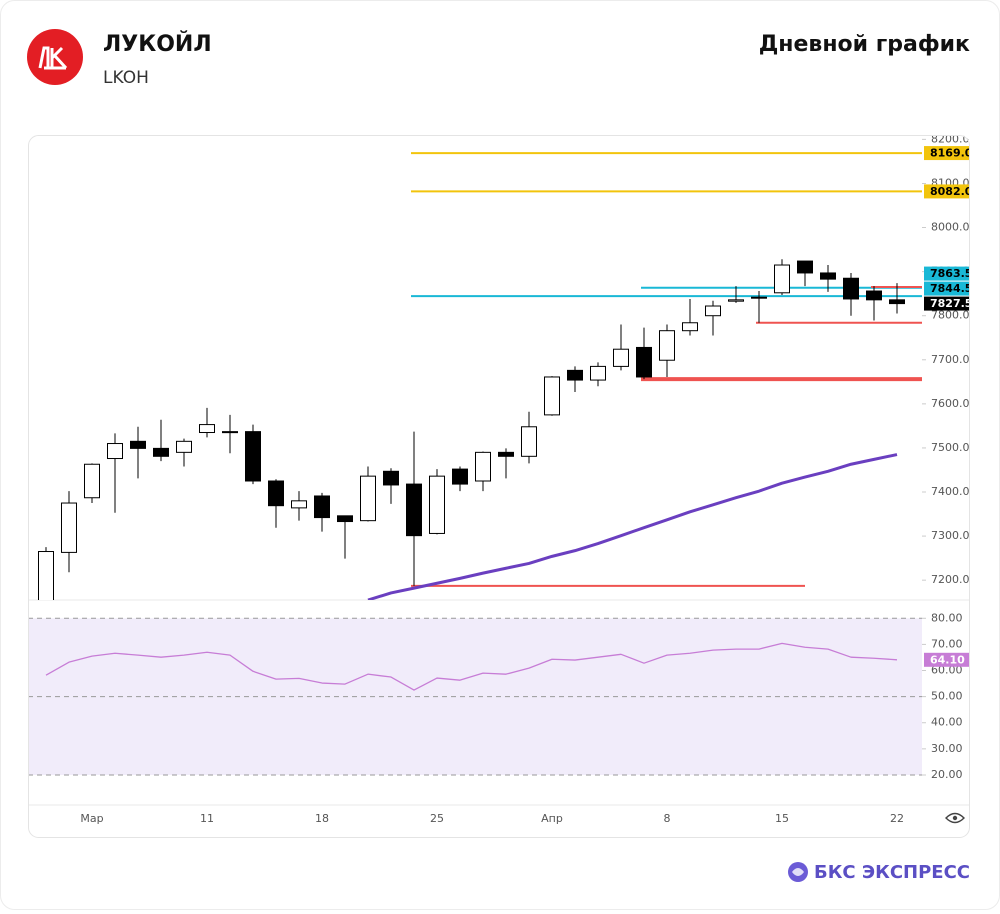  I want to click on chart-period: Дневной график, so click(864, 44).